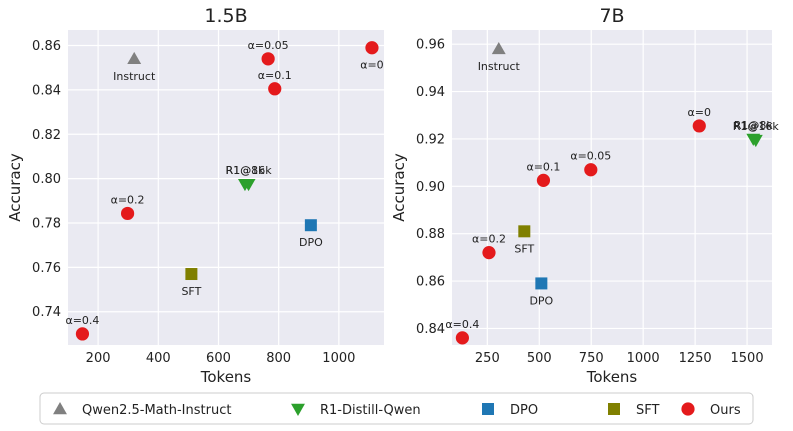 This screenshot has width=793, height=431. What do you see at coordinates (430, 92) in the screenshot?
I see `y-tick-label: 0.94` at bounding box center [430, 92].